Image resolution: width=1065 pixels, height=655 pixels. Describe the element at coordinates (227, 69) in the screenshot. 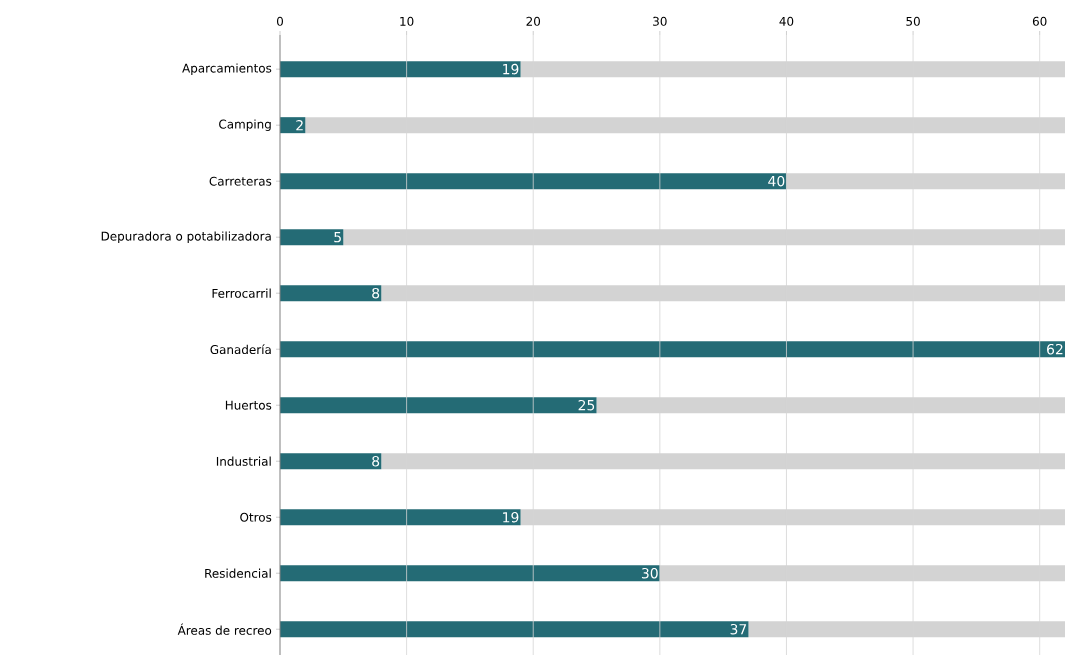

I see `y-tick-label: Aparcamientos` at that location.